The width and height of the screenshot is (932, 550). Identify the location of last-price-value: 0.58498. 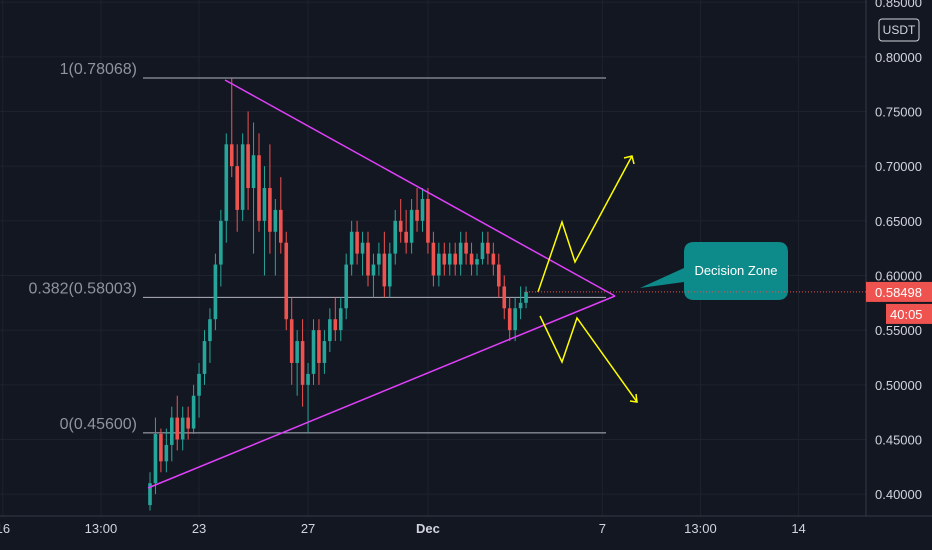
(898, 292).